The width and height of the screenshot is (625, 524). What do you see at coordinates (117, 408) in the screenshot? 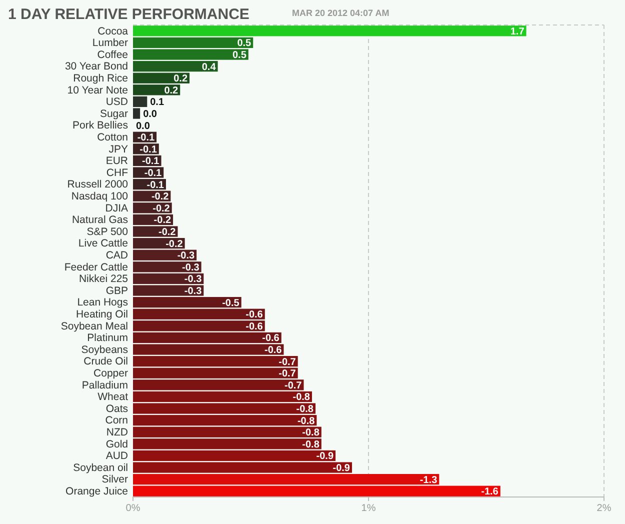
I see `y-tick-label: Oats` at bounding box center [117, 408].